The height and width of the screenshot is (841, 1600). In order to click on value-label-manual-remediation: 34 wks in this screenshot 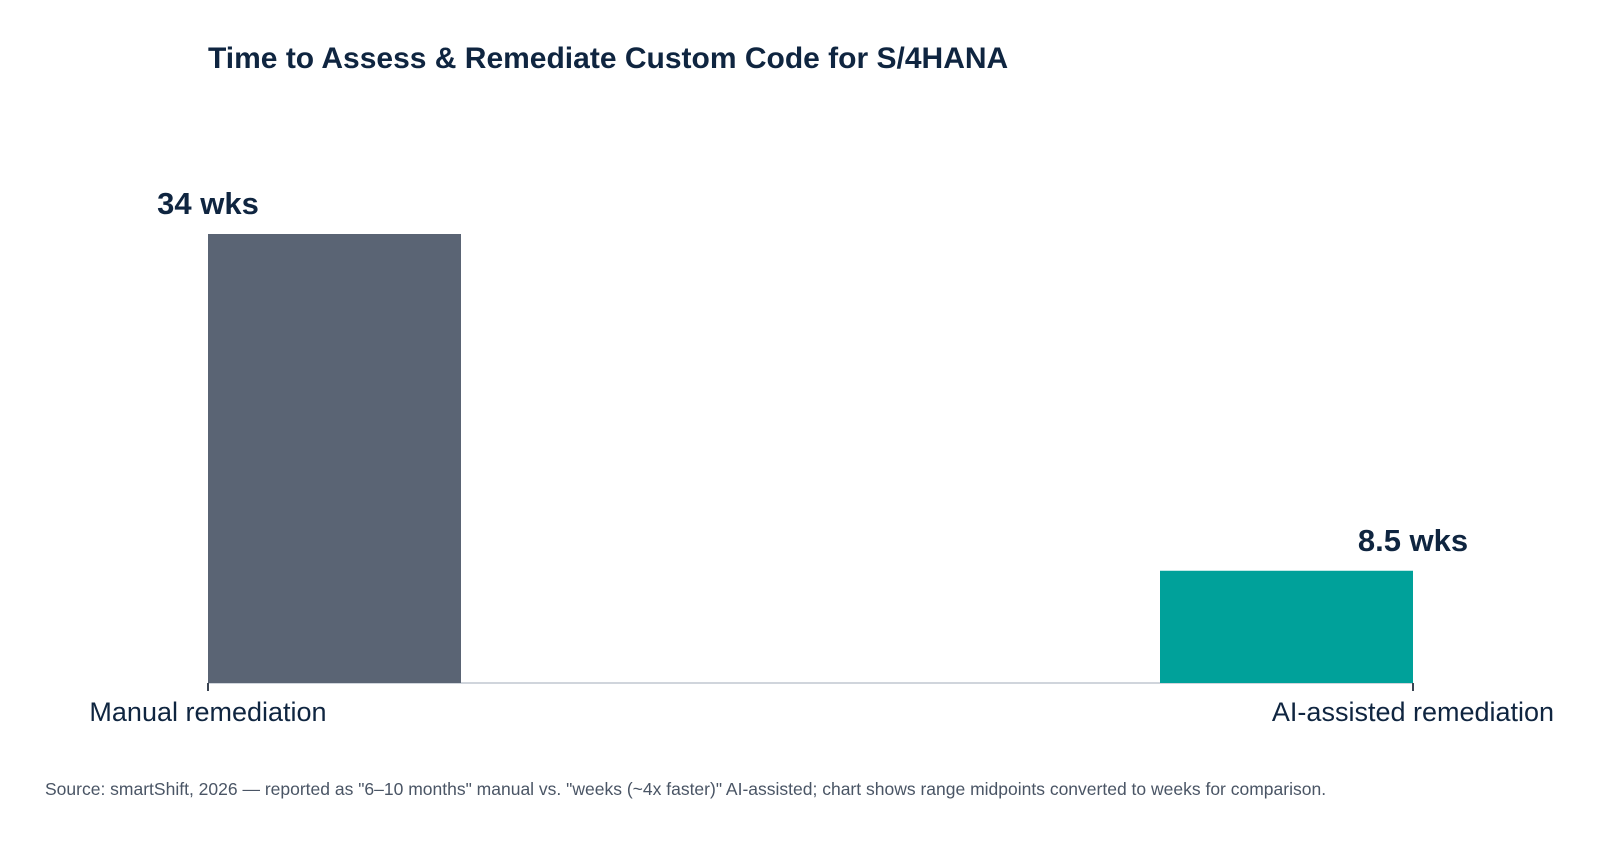, I will do `click(208, 203)`.